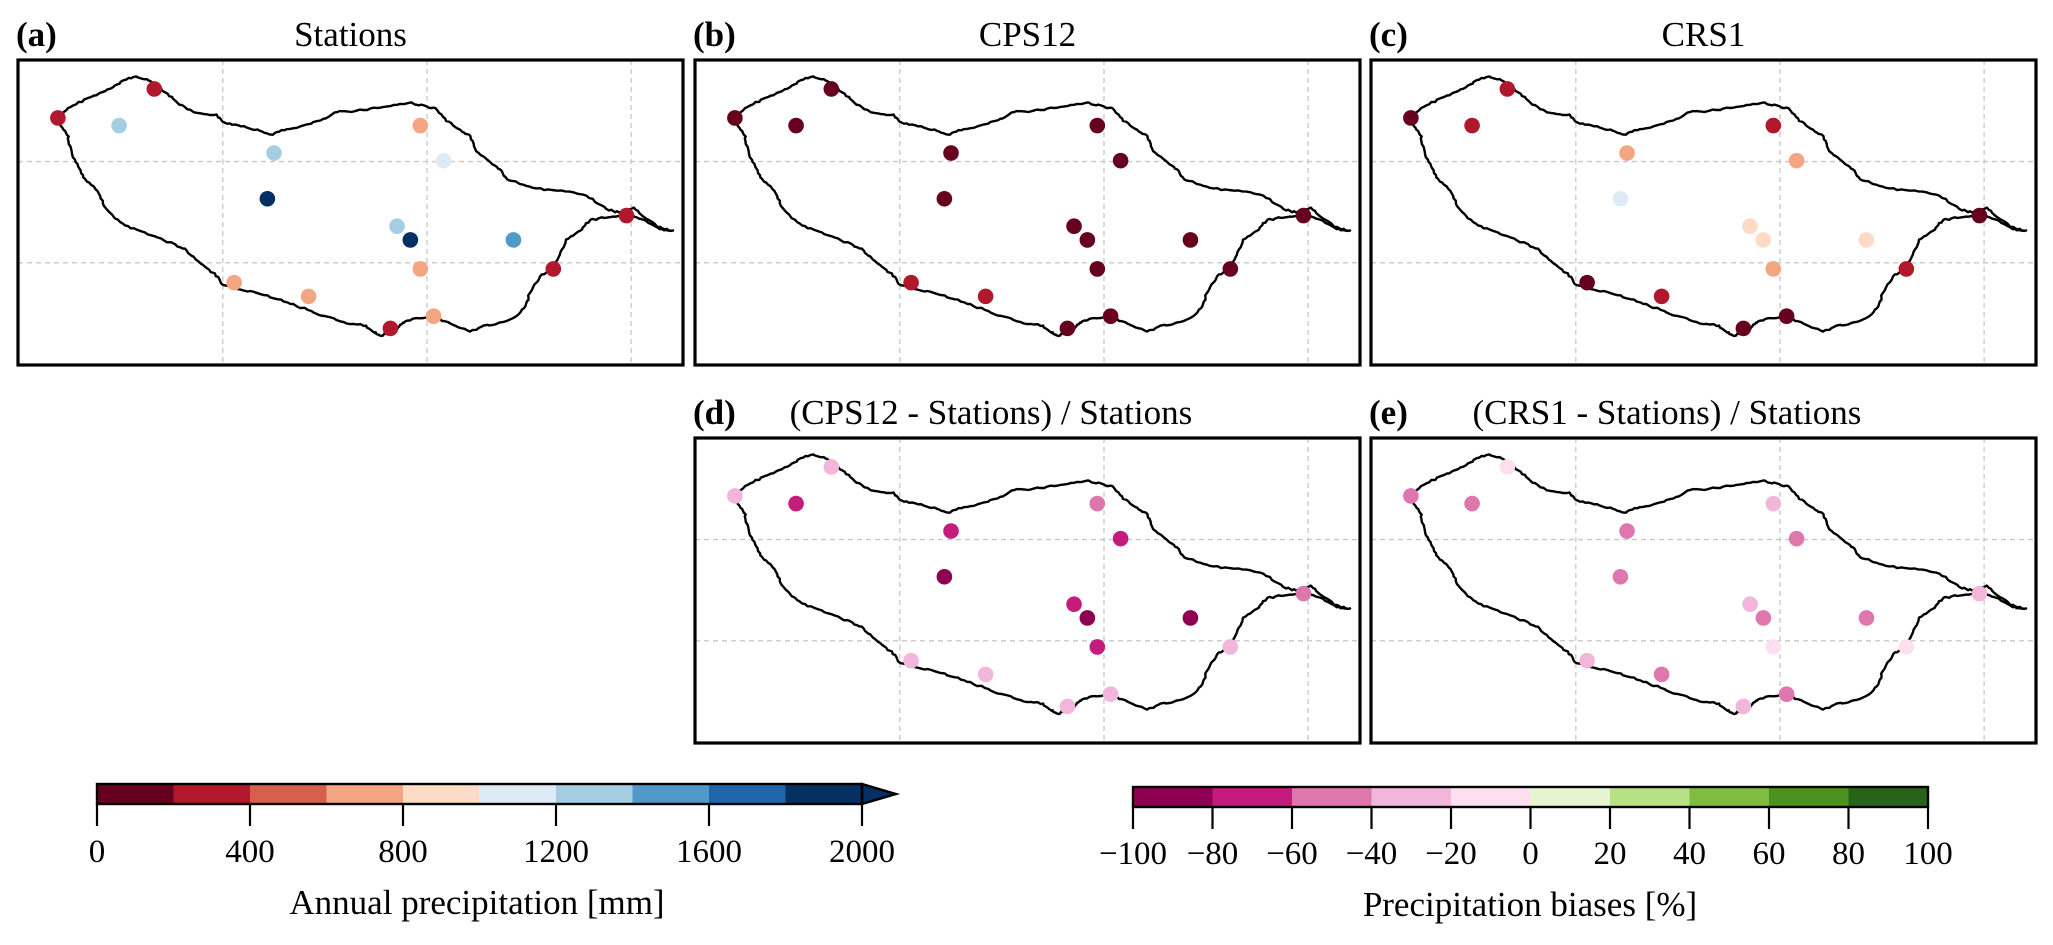 The width and height of the screenshot is (2053, 945). I want to click on colorbar-label: Annual precipitation [mm], so click(476, 902).